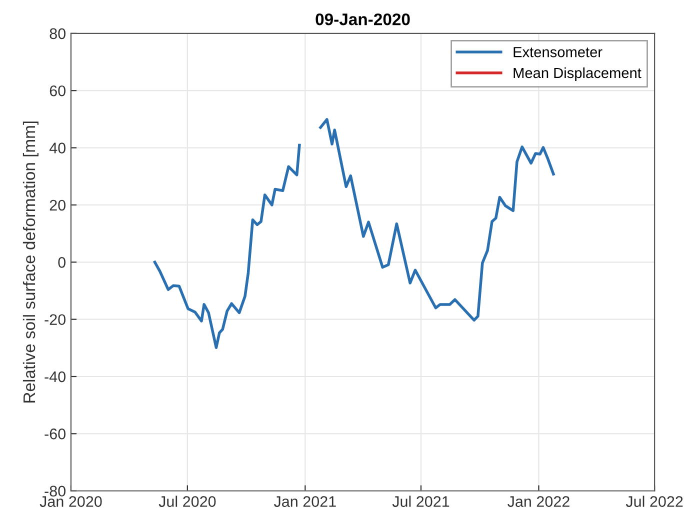 The width and height of the screenshot is (689, 514). Describe the element at coordinates (578, 74) in the screenshot. I see `legend-label: Mean Displacement` at that location.